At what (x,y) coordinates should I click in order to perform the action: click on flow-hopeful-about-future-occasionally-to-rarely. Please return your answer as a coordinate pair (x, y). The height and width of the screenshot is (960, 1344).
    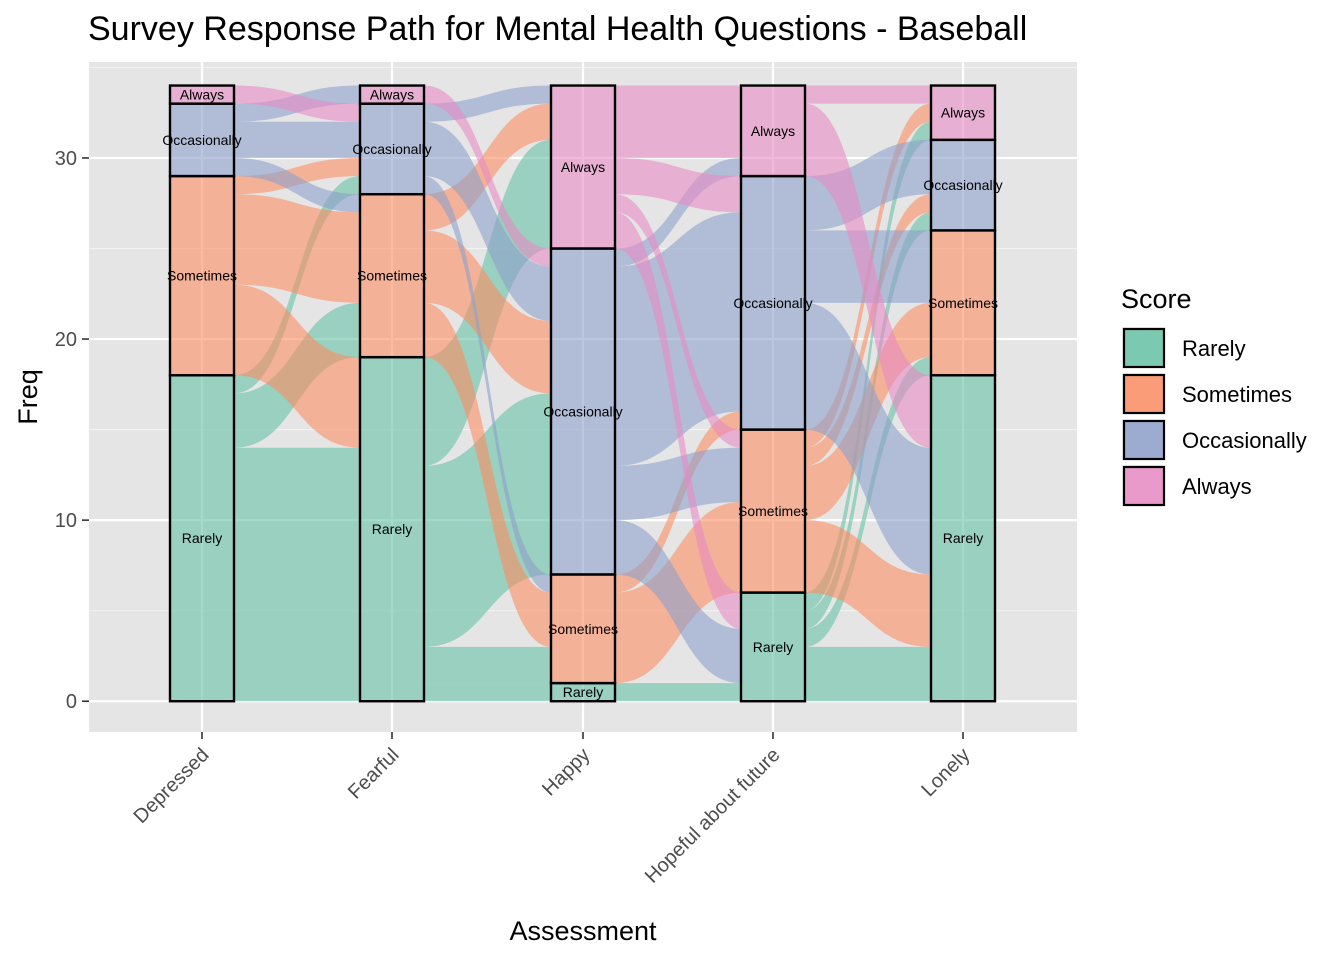
    Looking at the image, I should click on (868, 438).